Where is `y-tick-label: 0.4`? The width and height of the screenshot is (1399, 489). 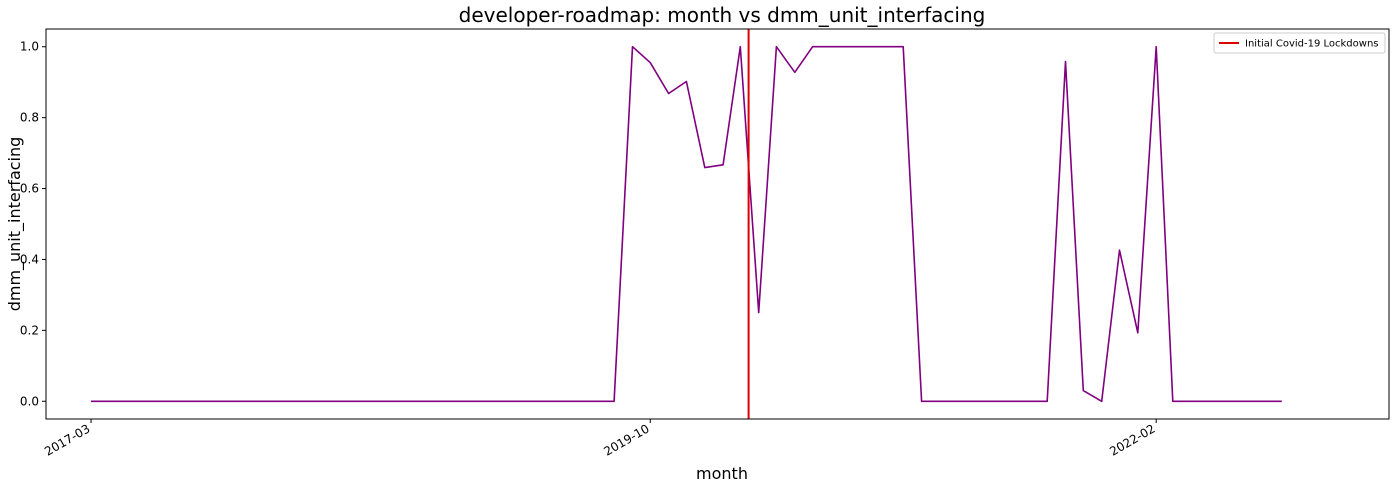 y-tick-label: 0.4 is located at coordinates (29, 259).